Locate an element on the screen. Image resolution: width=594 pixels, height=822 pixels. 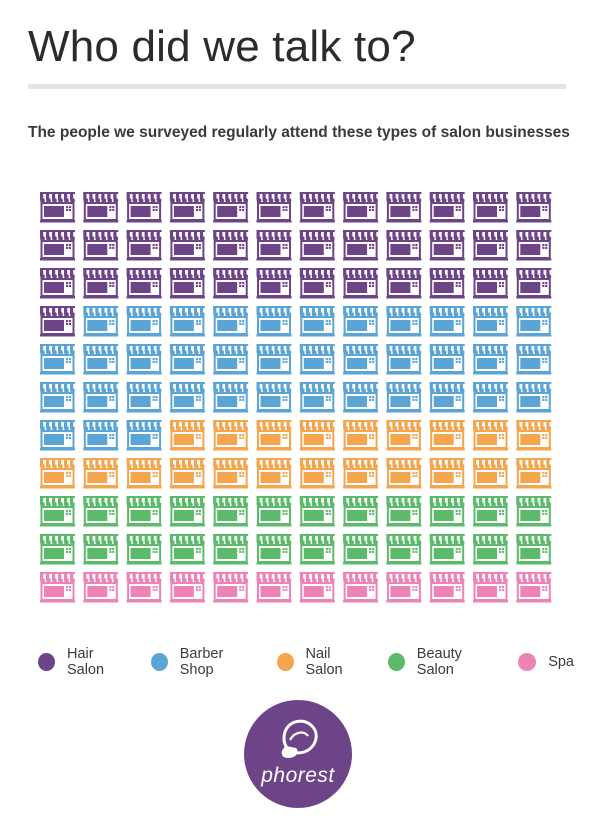
legend-label: Barber Shop is located at coordinates (201, 662).